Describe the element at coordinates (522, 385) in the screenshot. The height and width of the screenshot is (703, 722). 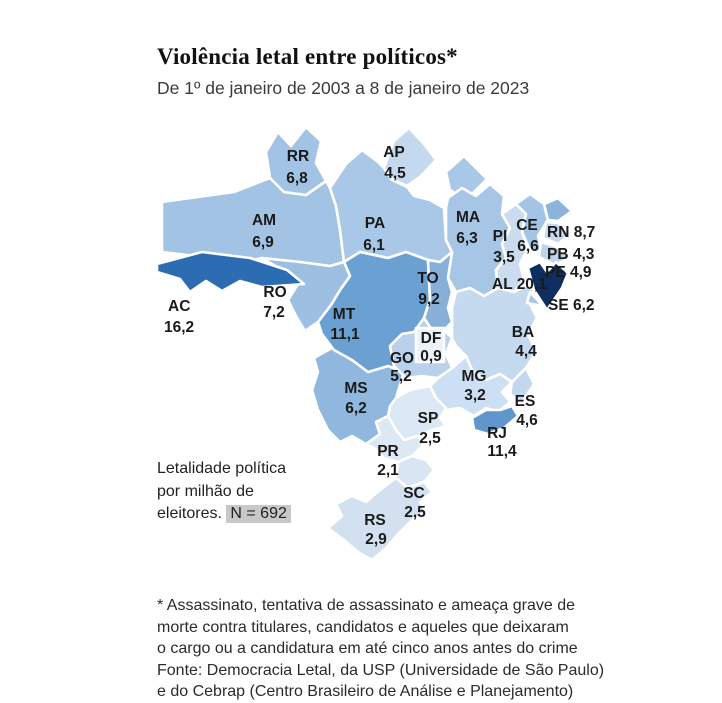
I see `state-shape-es` at that location.